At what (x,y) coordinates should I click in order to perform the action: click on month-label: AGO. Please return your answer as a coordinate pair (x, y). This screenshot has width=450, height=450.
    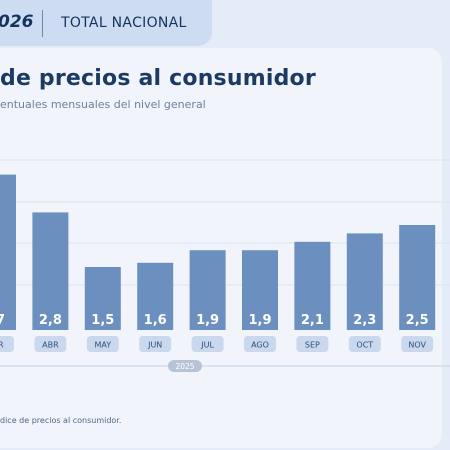
    Looking at the image, I should click on (260, 345).